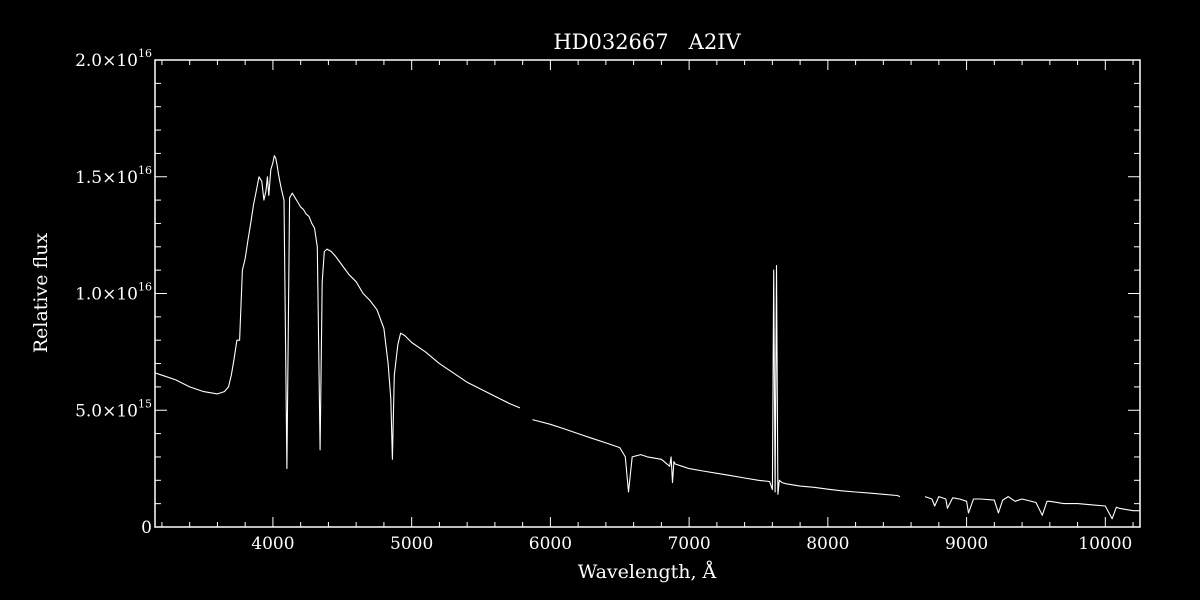 This screenshot has height=600, width=1200. What do you see at coordinates (113, 59) in the screenshot?
I see `y-tick-label: 2.0×10¹⁶` at bounding box center [113, 59].